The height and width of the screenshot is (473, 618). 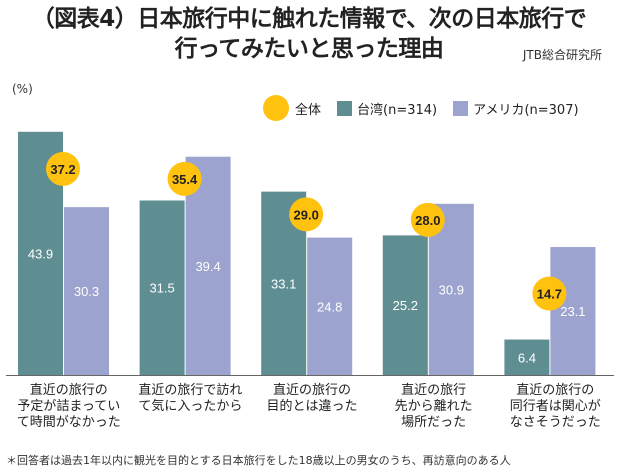 I want to click on category-label-3: 直近の旅行先から離れた場所だった, so click(x=434, y=406).